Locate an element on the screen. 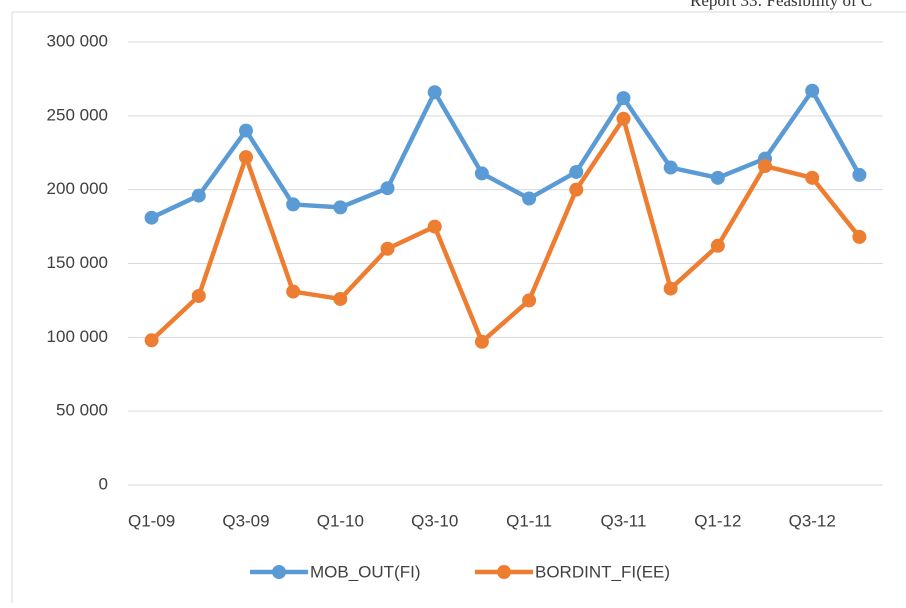  x-tick-label: Q1-11 is located at coordinates (529, 520).